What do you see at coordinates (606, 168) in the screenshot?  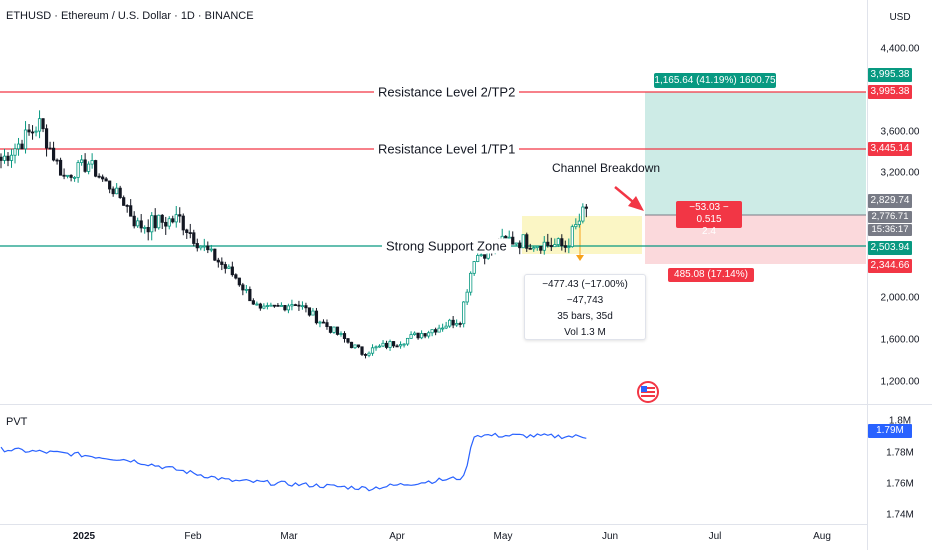 I see `channel-breakdown-label: Channel Breakdown` at bounding box center [606, 168].